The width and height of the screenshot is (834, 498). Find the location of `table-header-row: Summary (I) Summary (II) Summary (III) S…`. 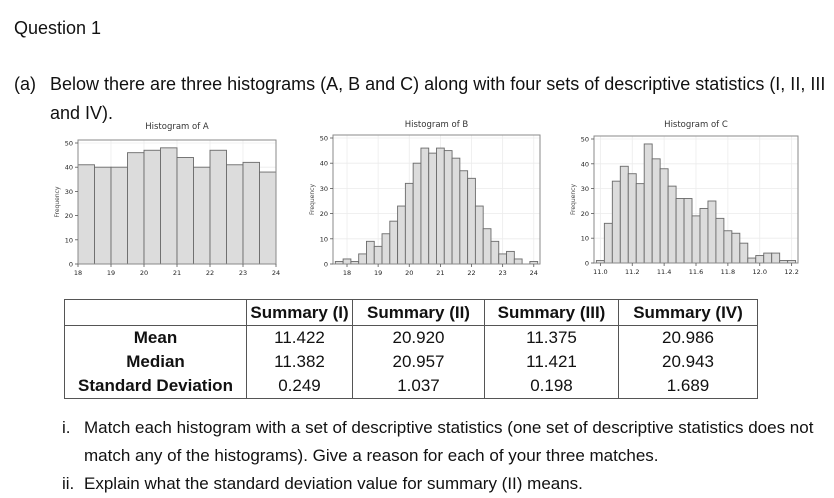

table-header-row: Summary (I) Summary (II) Summary (III) S… is located at coordinates (411, 312).